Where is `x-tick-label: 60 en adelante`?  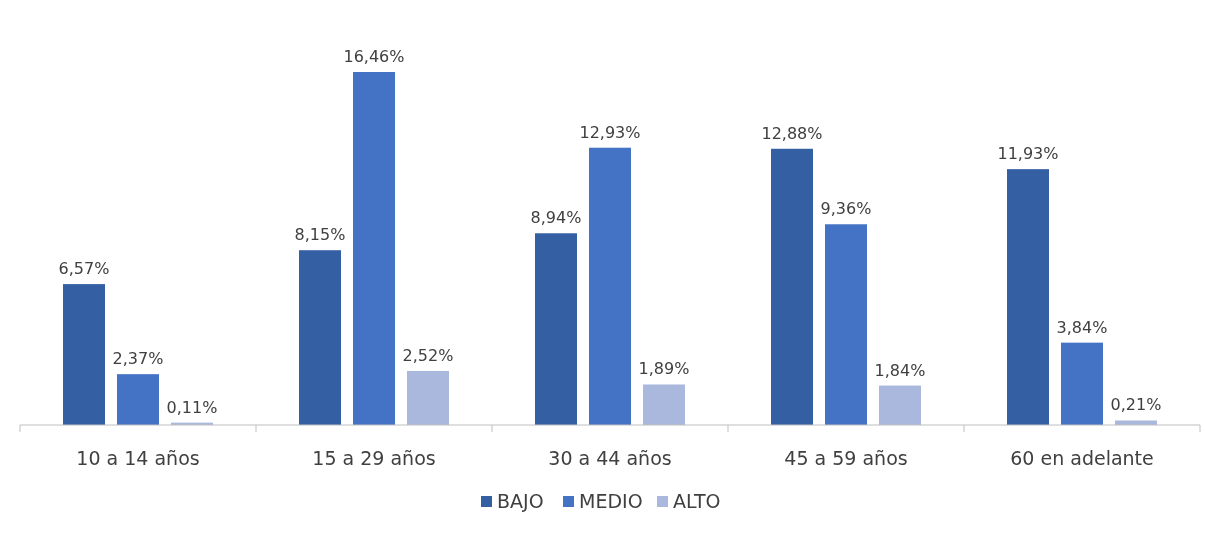
x-tick-label: 60 en adelante is located at coordinates (1082, 458).